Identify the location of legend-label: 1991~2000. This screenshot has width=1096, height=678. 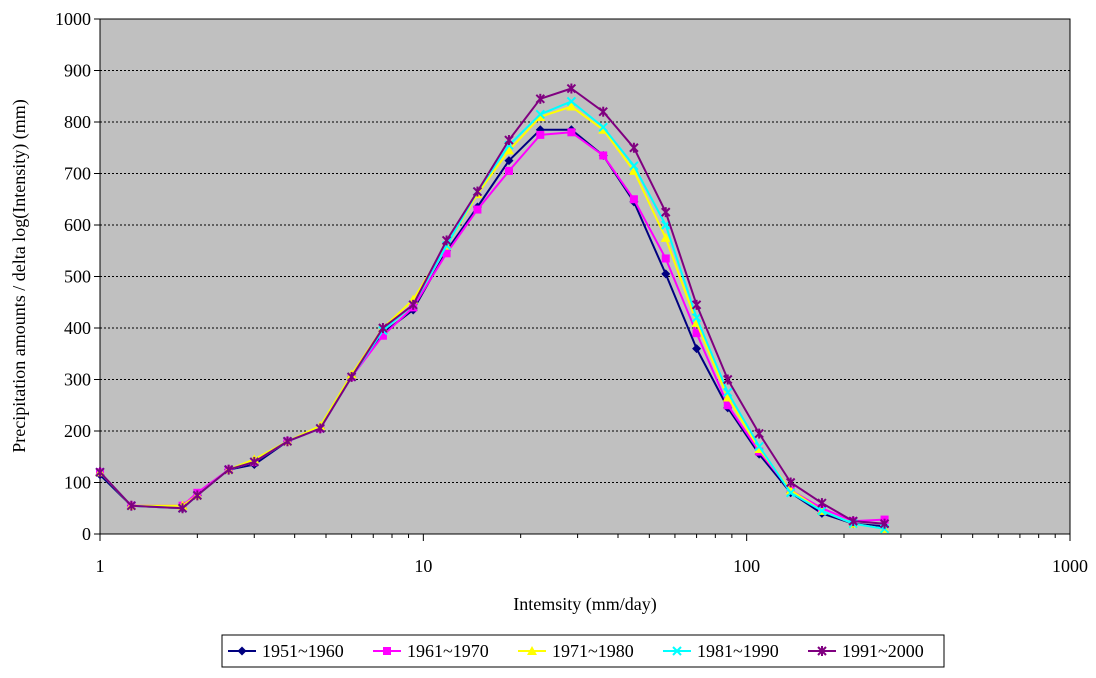
(883, 651).